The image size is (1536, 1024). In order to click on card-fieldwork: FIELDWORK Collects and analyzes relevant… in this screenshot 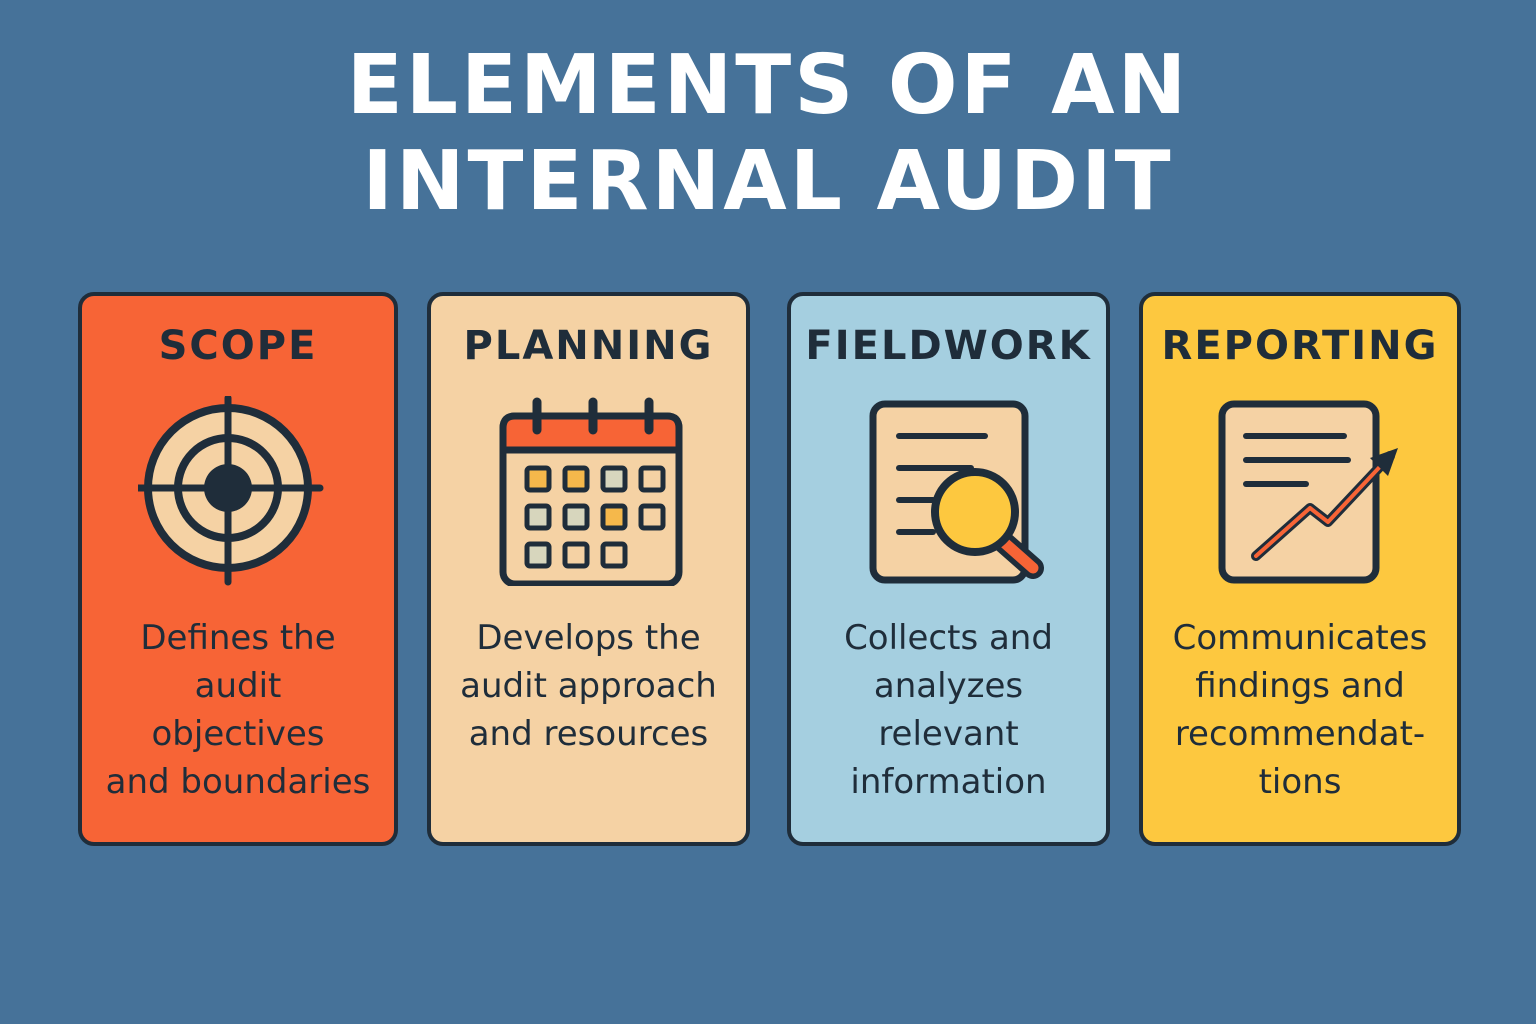, I will do `click(948, 569)`.